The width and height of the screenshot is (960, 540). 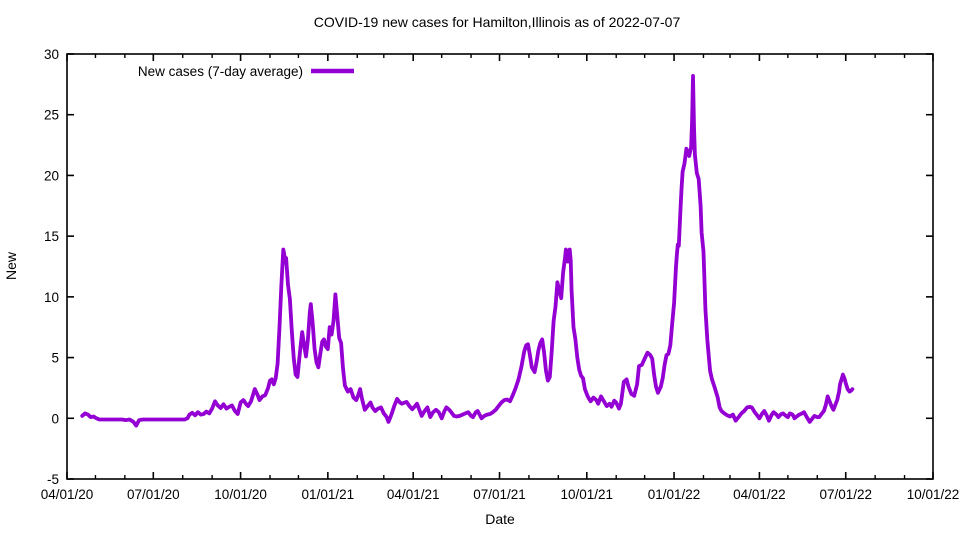 I want to click on y-tick-label: 25, so click(x=51, y=115).